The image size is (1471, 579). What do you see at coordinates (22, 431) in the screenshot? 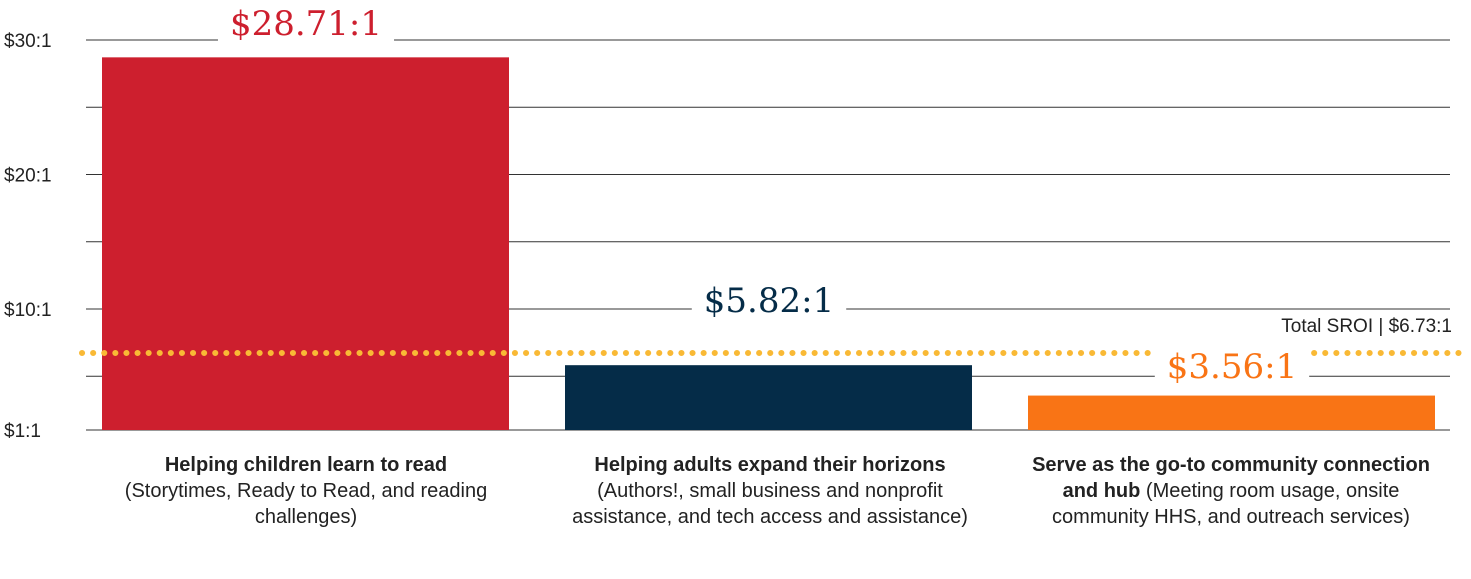
I see `y-tick-label: $1:1` at bounding box center [22, 431].